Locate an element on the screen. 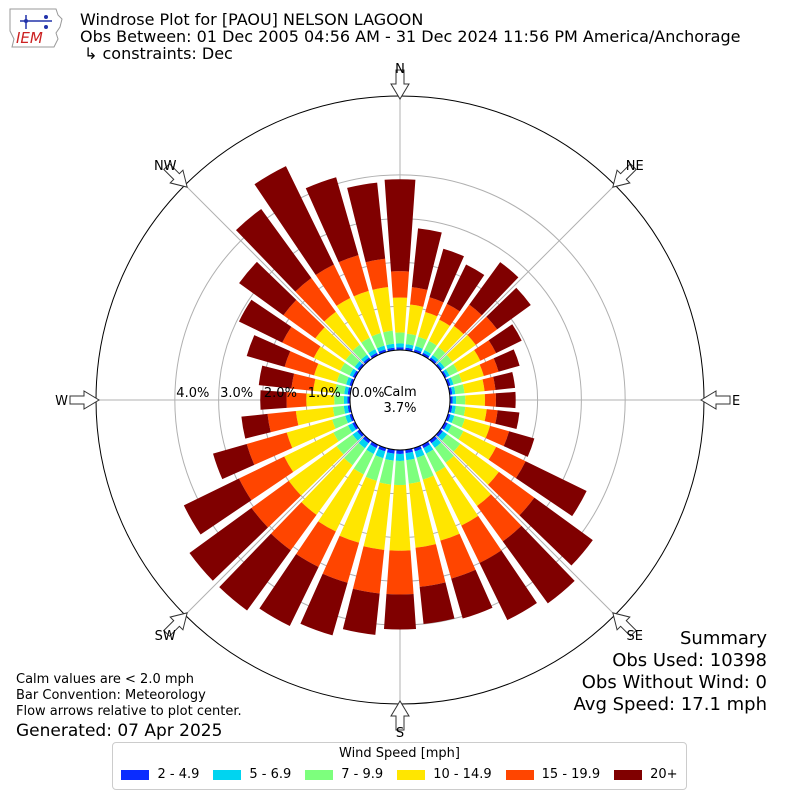 This screenshot has width=800, height=800. iem-logo-graphic: IEM is located at coordinates (36, 28).